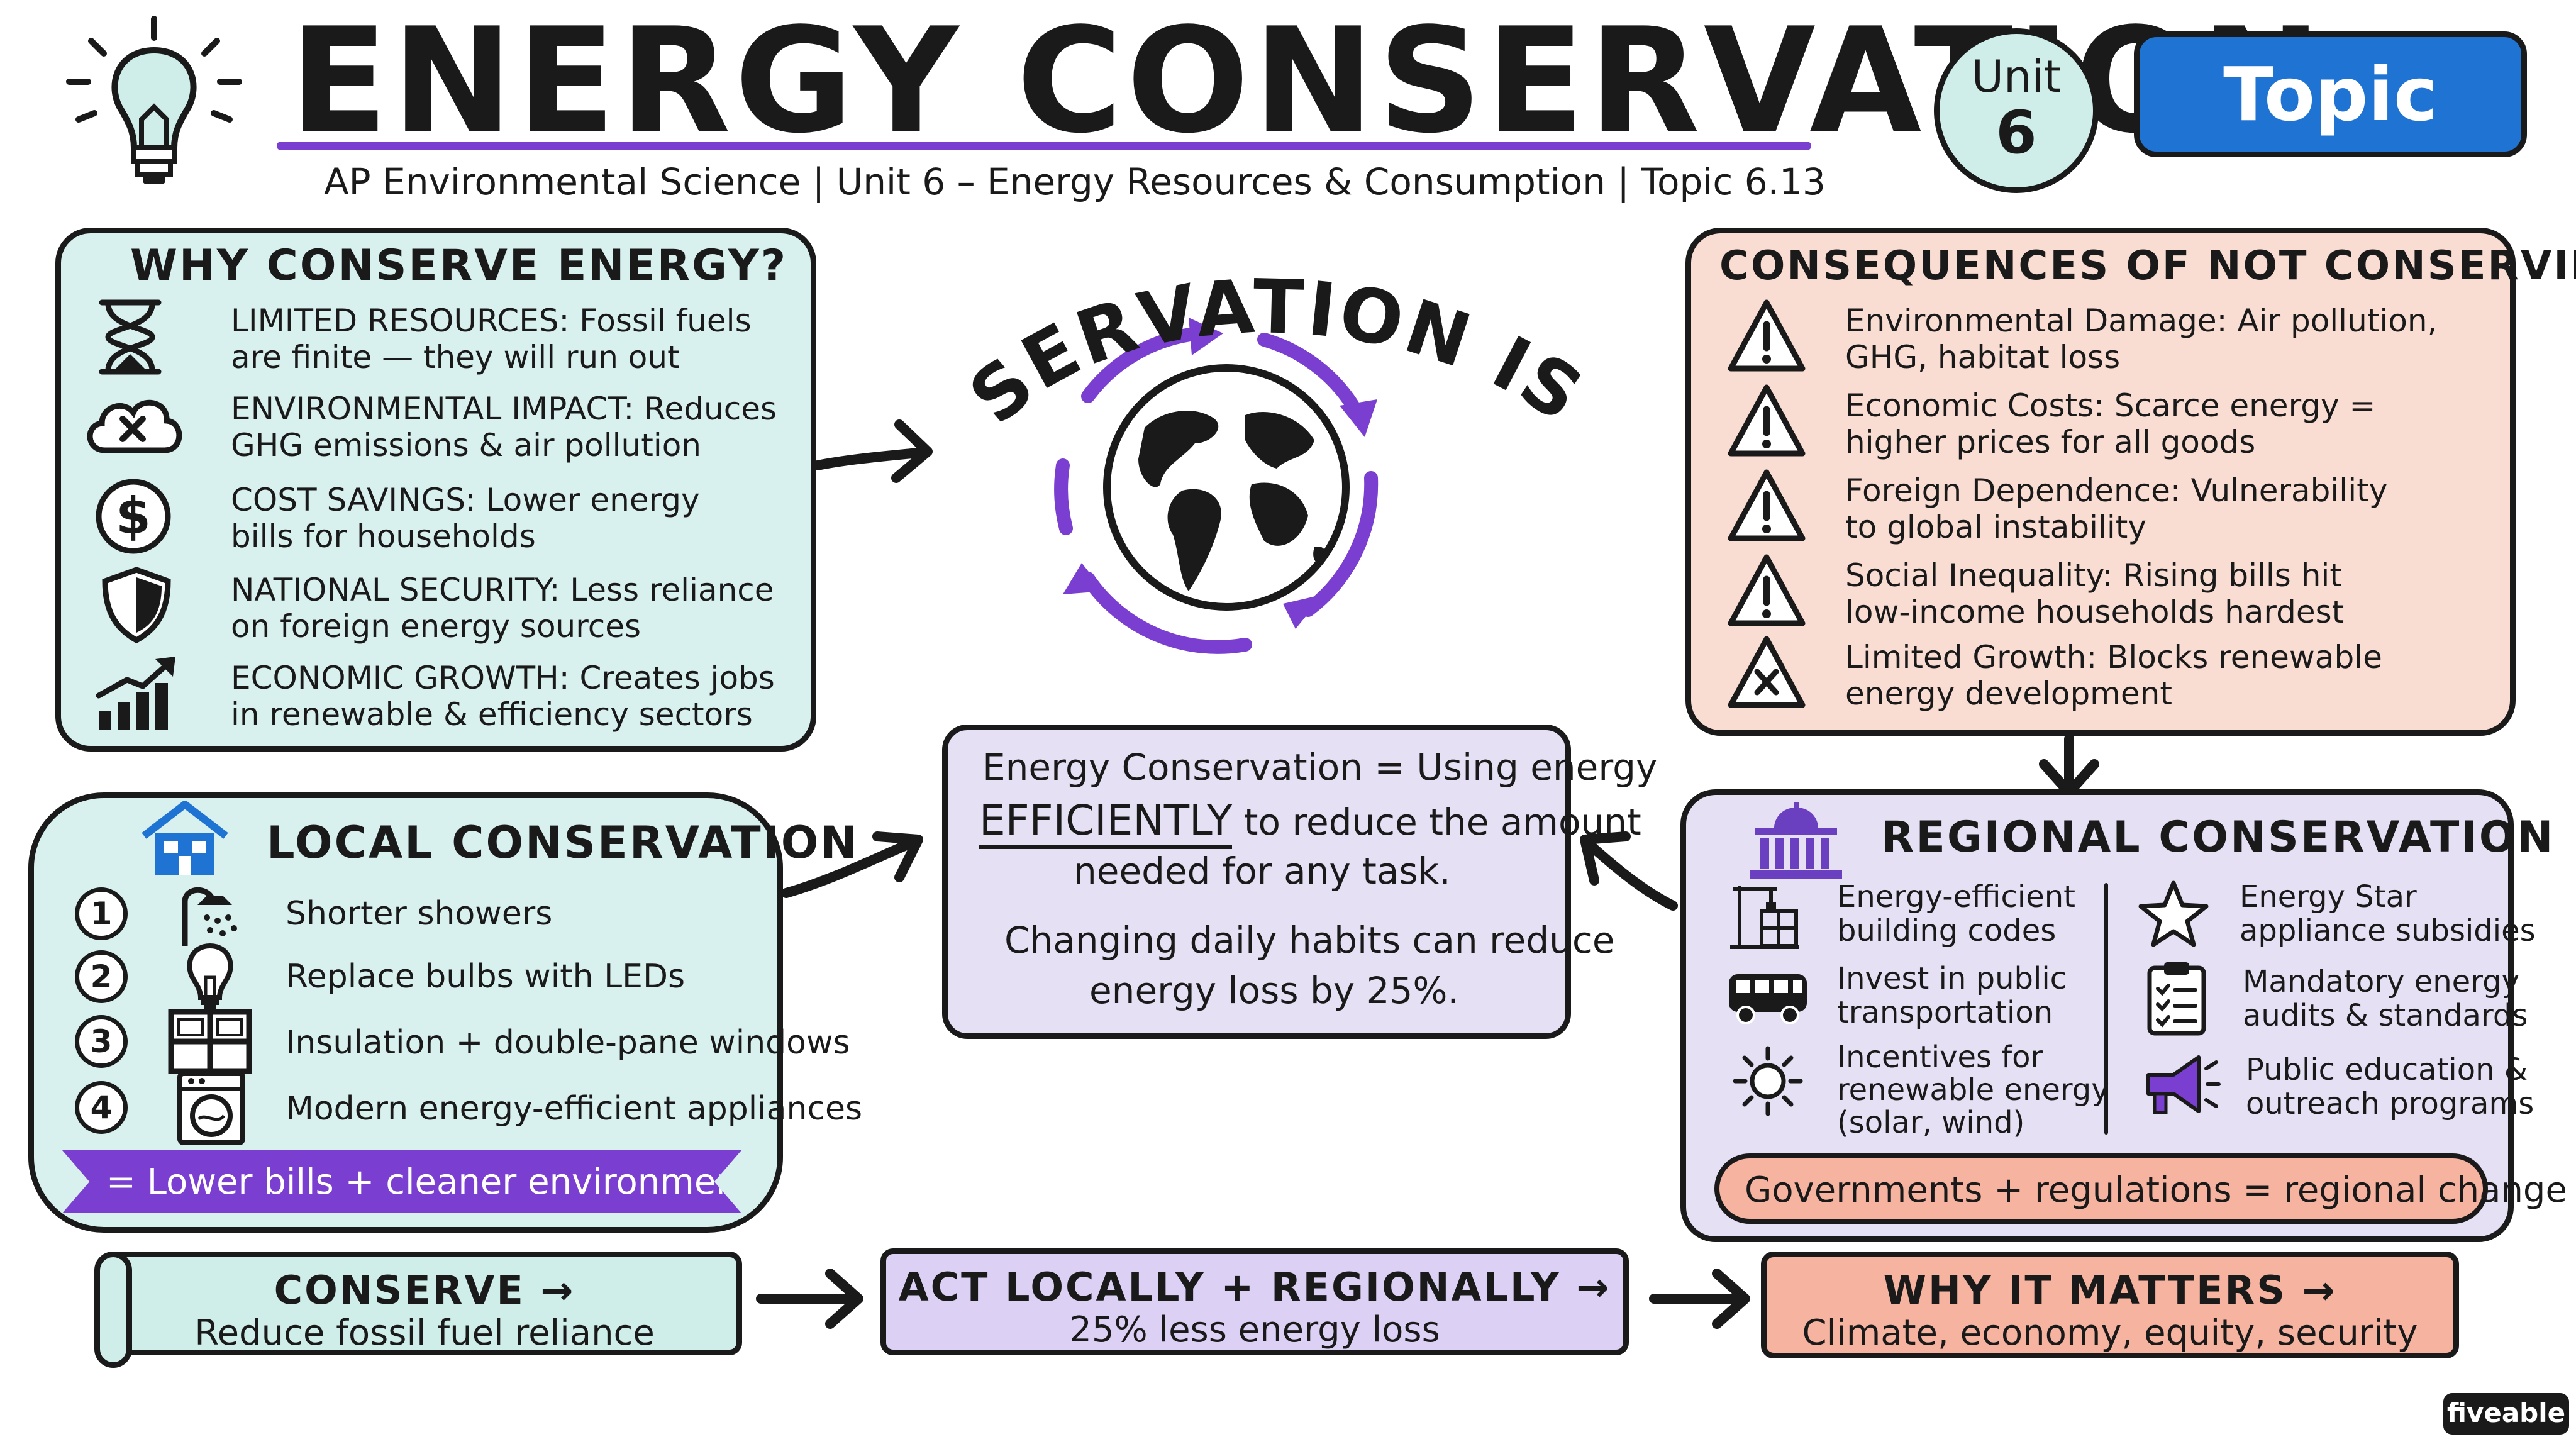  I want to click on why-item-3-line2: bills for households, so click(383, 536).